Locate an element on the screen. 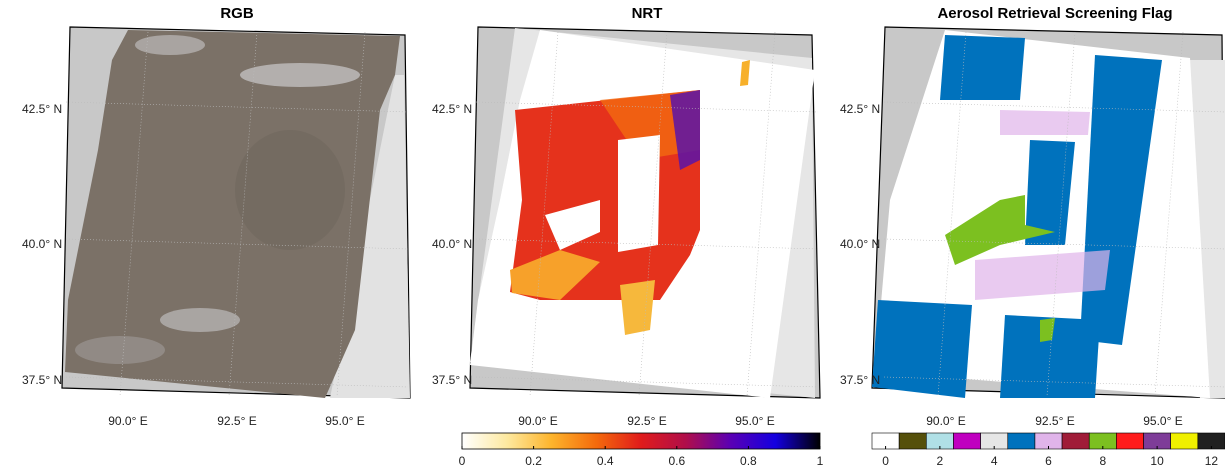  colorbar-tick-label: 1 is located at coordinates (820, 461).